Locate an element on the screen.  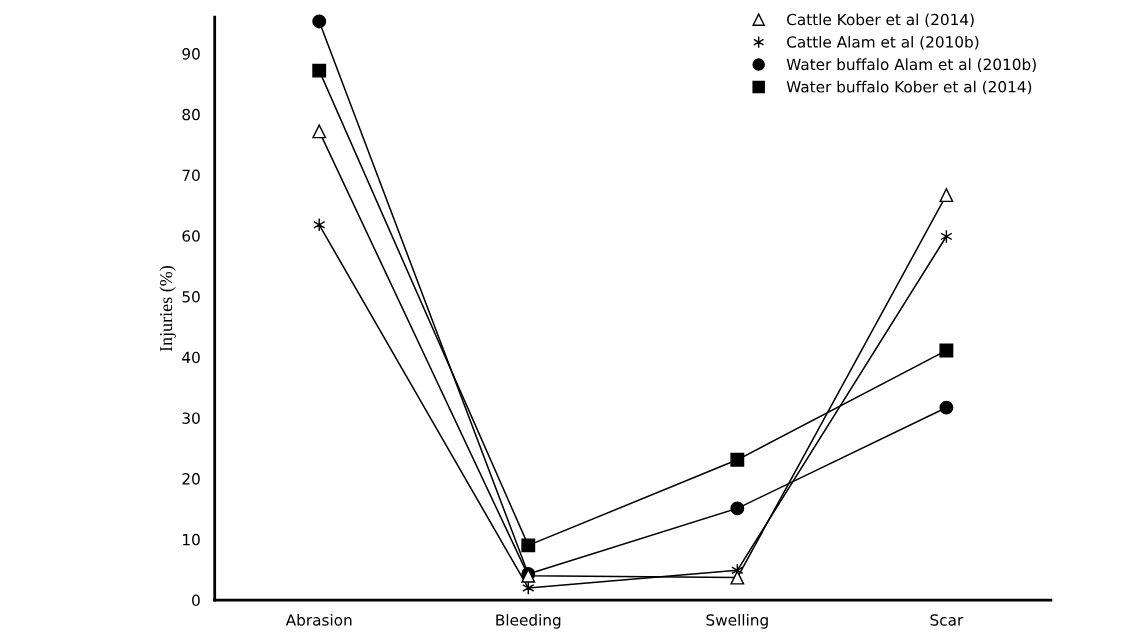
y-tick-label: 30 is located at coordinates (191, 418).